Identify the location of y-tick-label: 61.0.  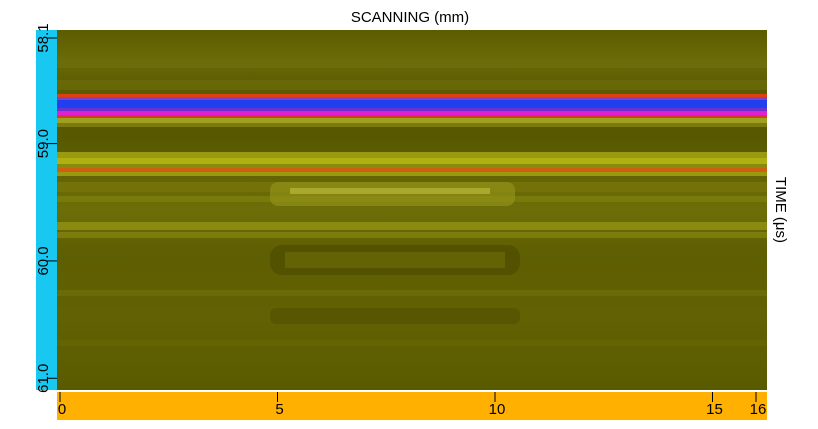
(43, 378).